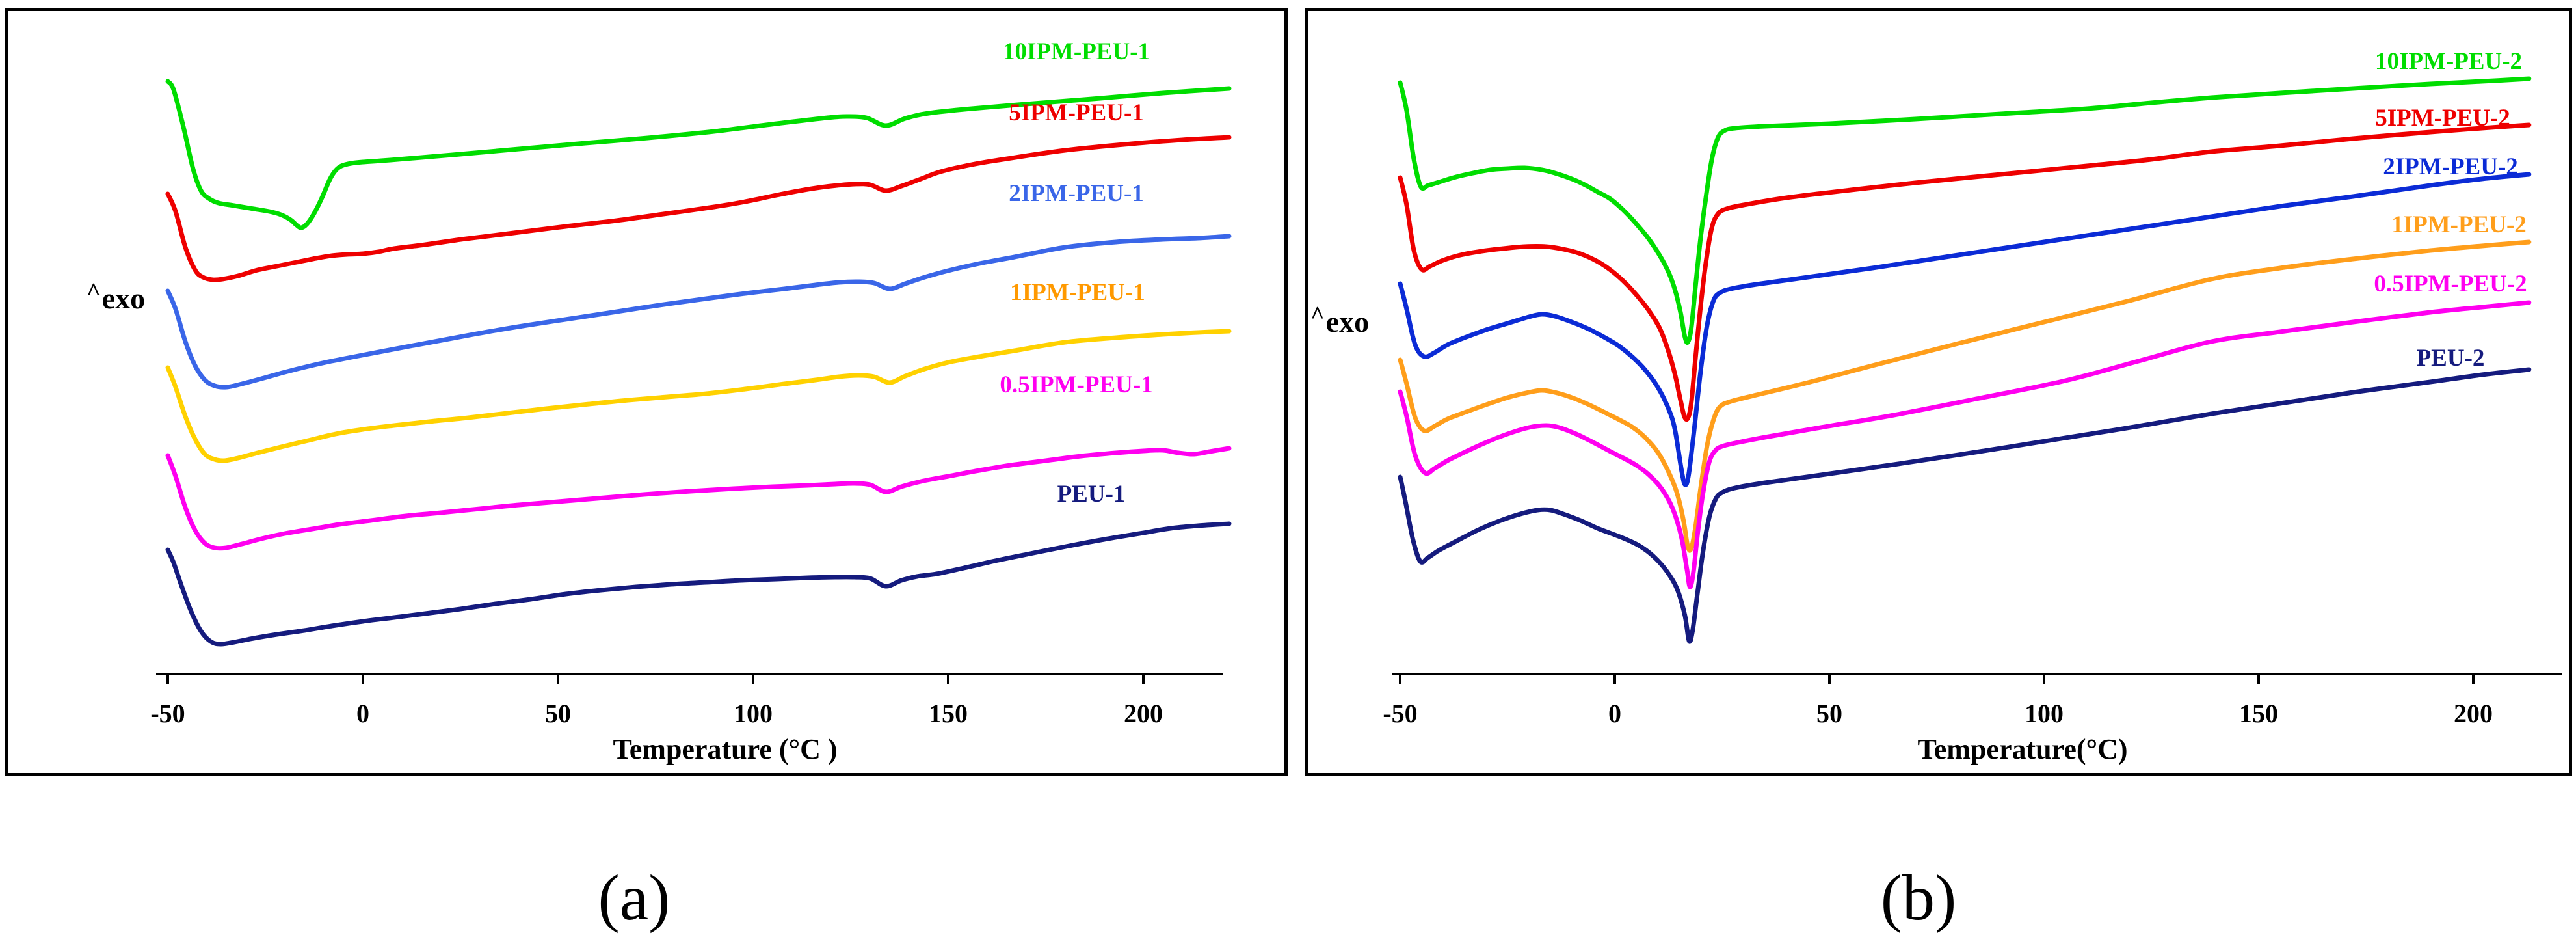  I want to click on curve-0.5IPM-PEU-1, so click(699, 498).